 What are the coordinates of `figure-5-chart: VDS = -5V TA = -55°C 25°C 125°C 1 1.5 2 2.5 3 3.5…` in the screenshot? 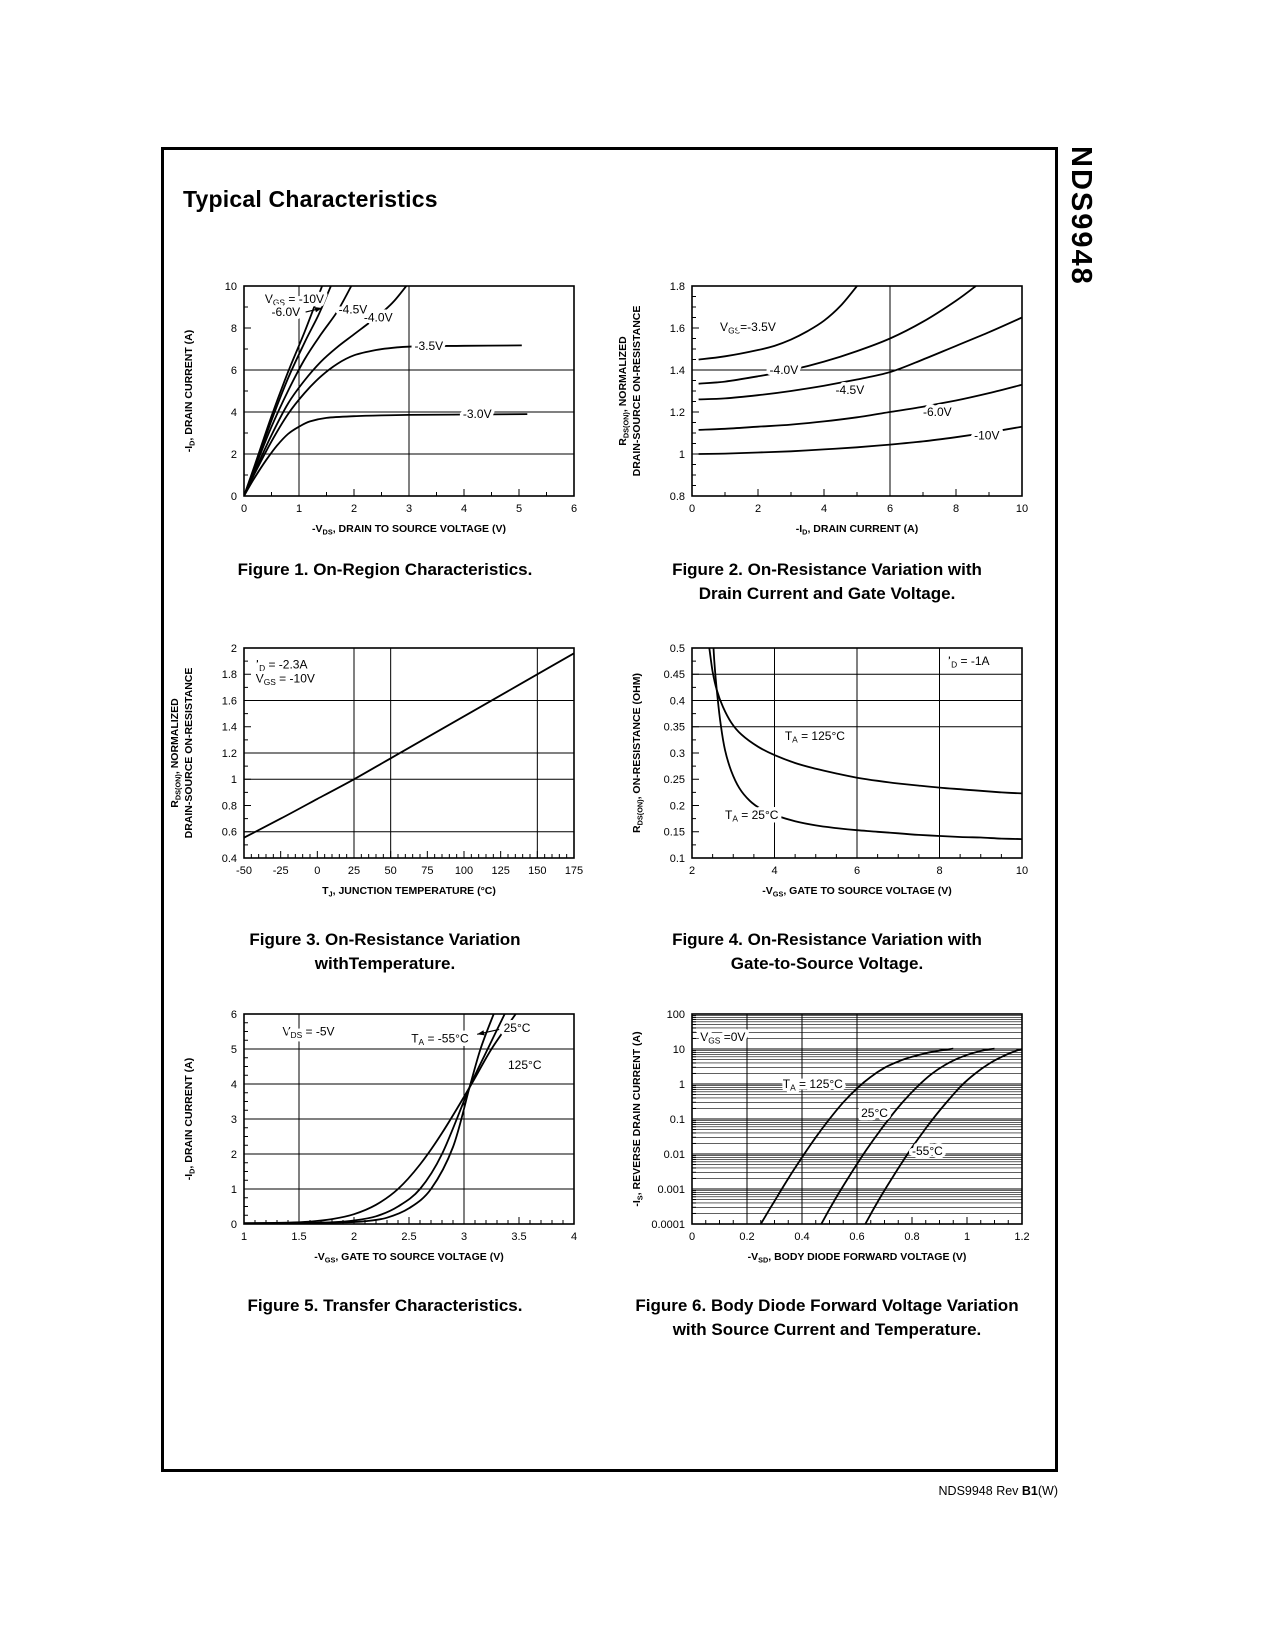 It's located at (371, 1140).